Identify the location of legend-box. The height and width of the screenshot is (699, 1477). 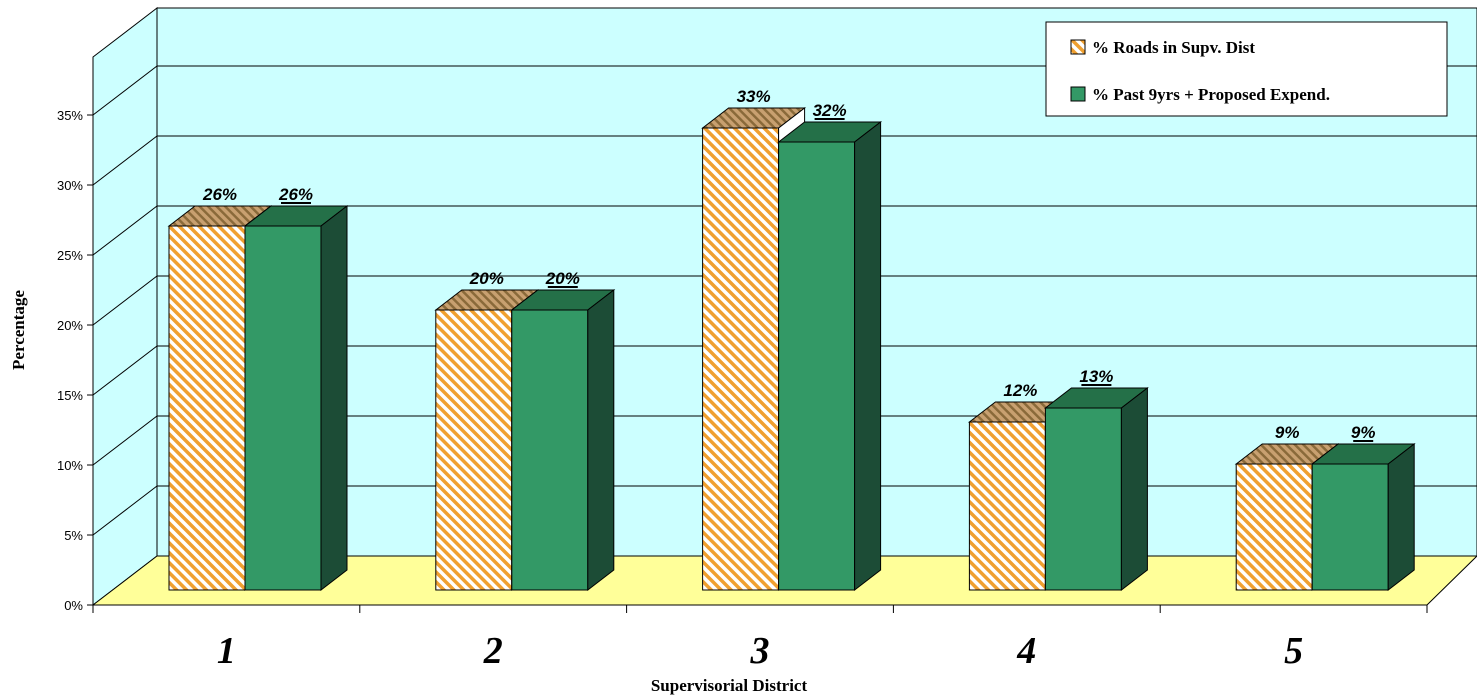
(1246, 69).